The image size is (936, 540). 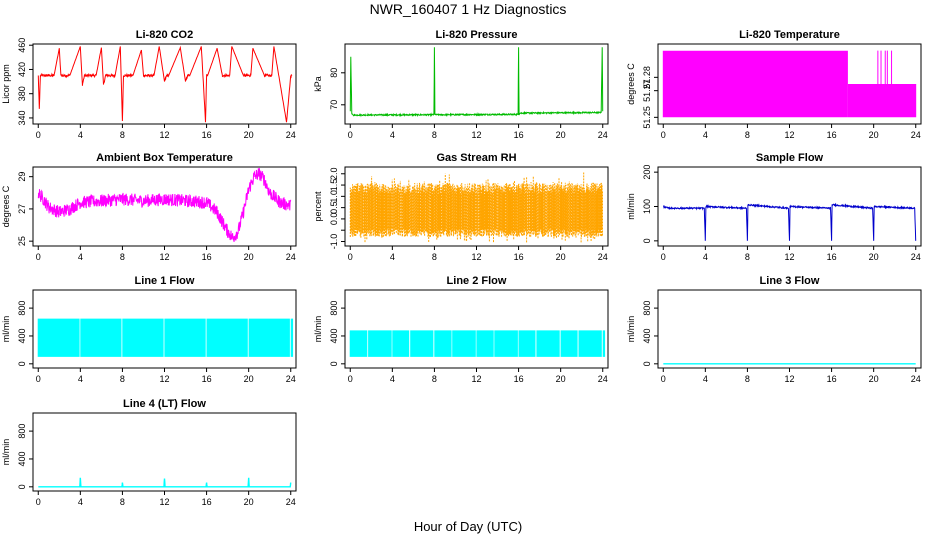 What do you see at coordinates (885, 67) in the screenshot?
I see `series-spikes` at bounding box center [885, 67].